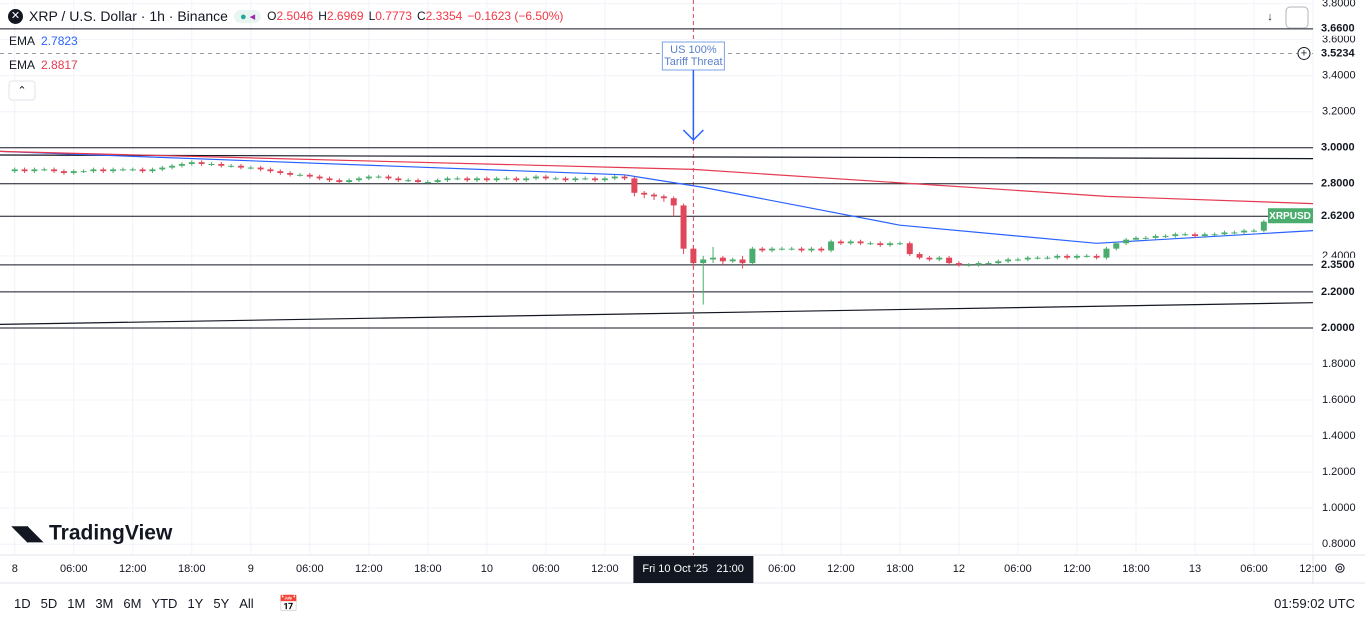  I want to click on level-label: 2.6200, so click(1338, 216).